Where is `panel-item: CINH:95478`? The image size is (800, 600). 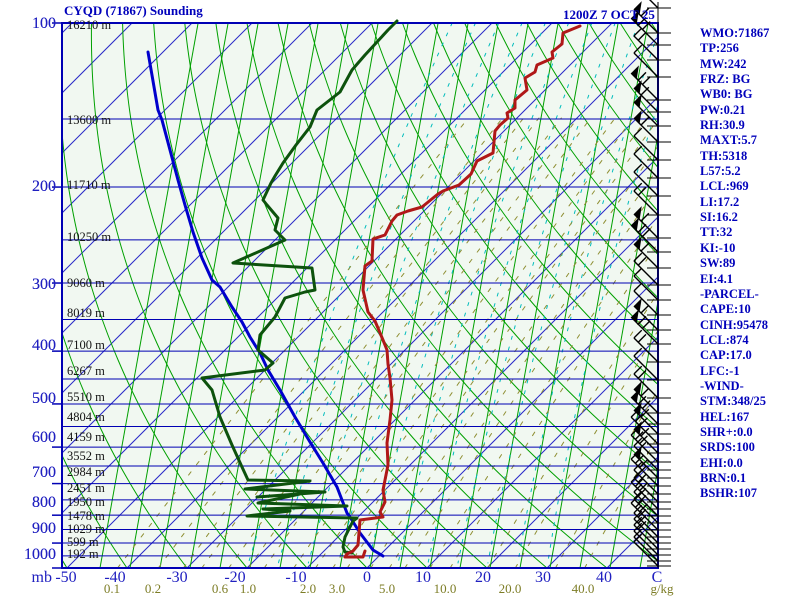 panel-item: CINH:95478 is located at coordinates (734, 324).